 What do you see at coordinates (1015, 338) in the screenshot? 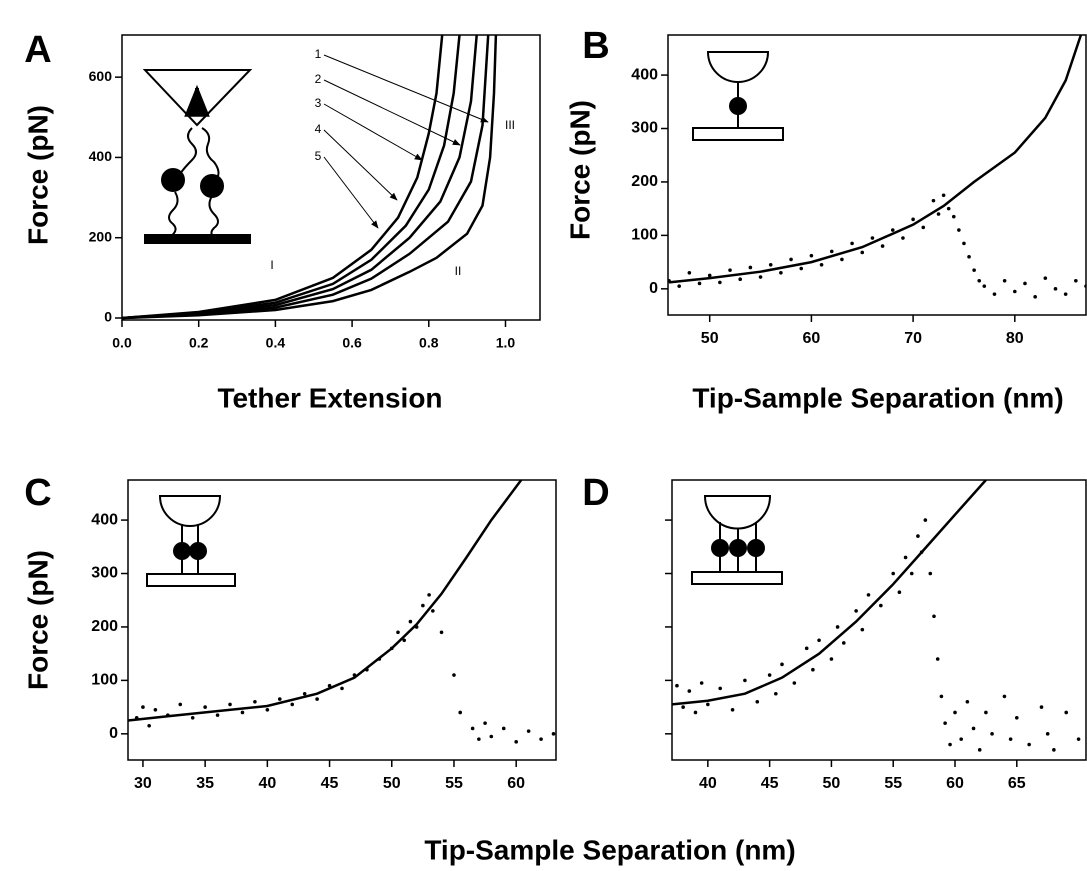
I see `x-tick-label: 80` at bounding box center [1015, 338].